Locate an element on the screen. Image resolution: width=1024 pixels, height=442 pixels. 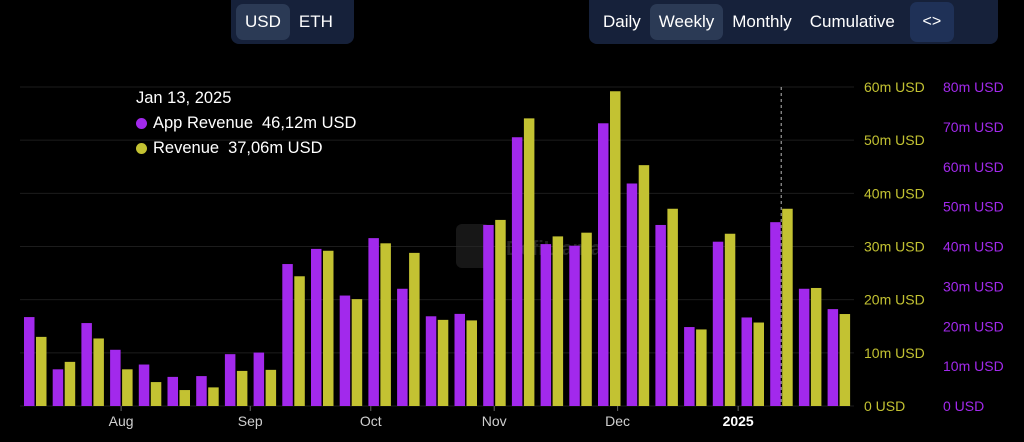
y-right-tick-label: 20m USD is located at coordinates (973, 326).